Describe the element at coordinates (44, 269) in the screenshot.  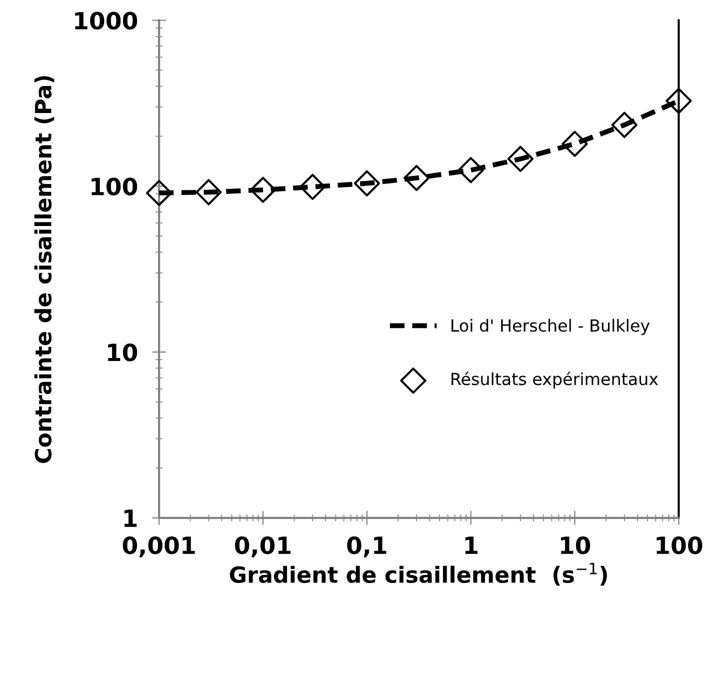
I see `y-axis-title: Contrainte de cisaillement (Pa)` at that location.